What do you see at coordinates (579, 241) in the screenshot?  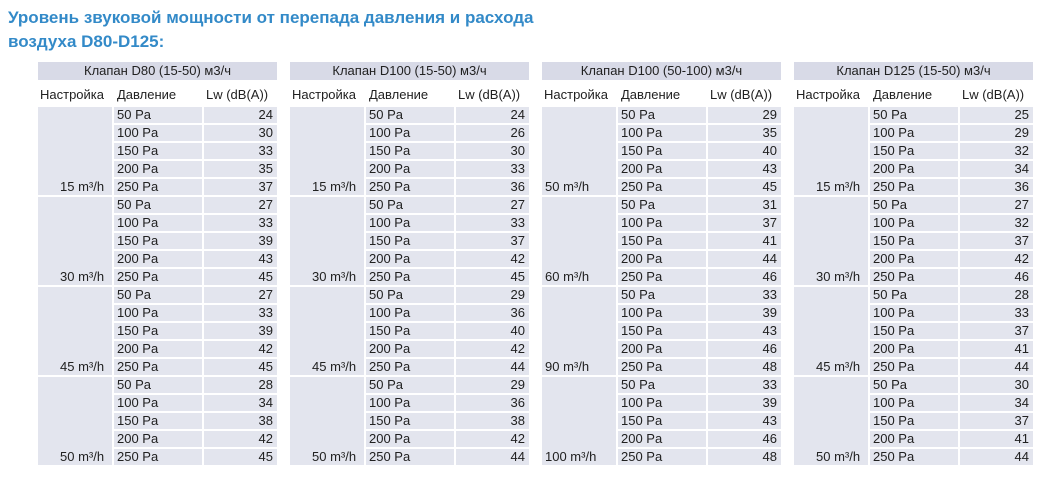 I see `flow-group-cell: 60 m³/h` at bounding box center [579, 241].